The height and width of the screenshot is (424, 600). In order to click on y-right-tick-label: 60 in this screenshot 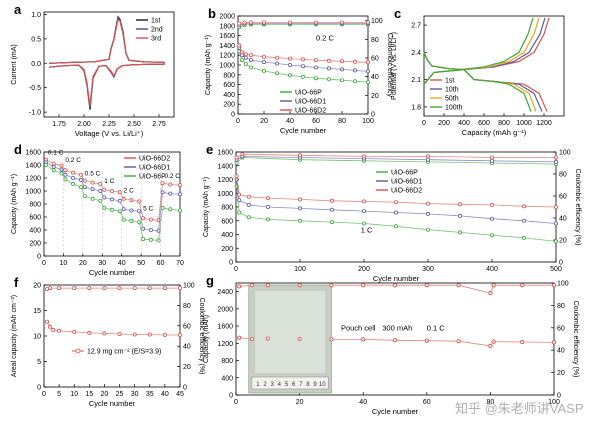, I will do `click(561, 328)`.